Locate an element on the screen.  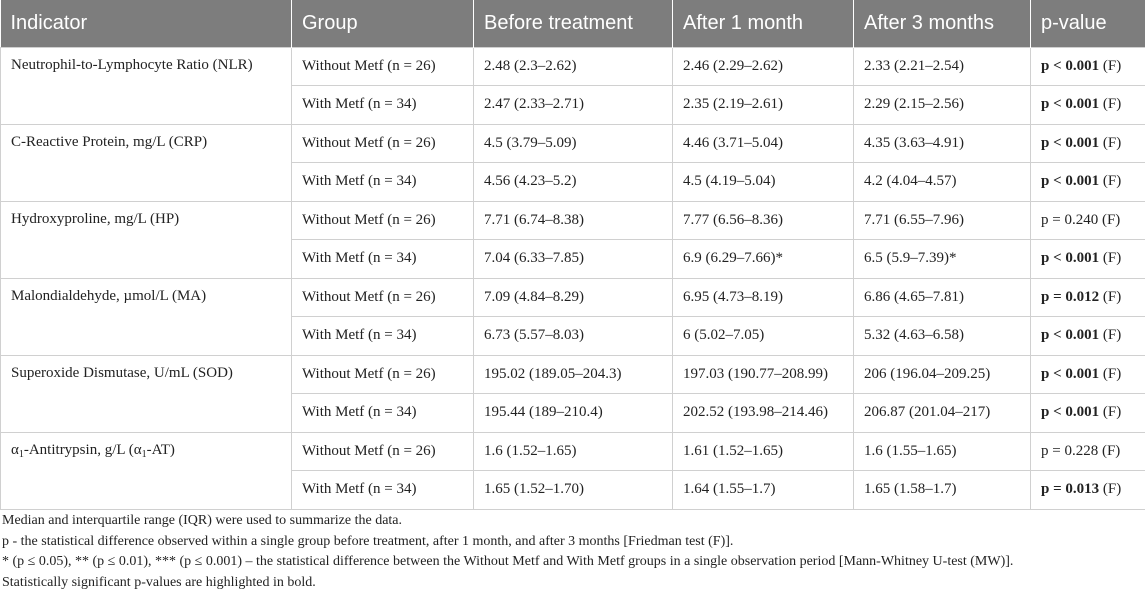
header-before-treatment: Before treatment is located at coordinates (573, 23).